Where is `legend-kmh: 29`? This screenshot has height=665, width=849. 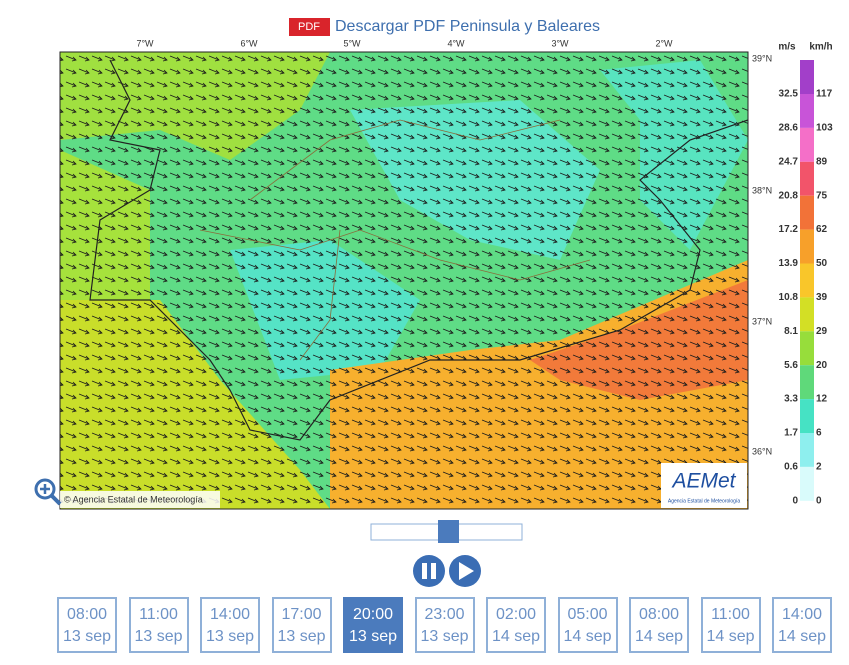 legend-kmh: 29 is located at coordinates (822, 331).